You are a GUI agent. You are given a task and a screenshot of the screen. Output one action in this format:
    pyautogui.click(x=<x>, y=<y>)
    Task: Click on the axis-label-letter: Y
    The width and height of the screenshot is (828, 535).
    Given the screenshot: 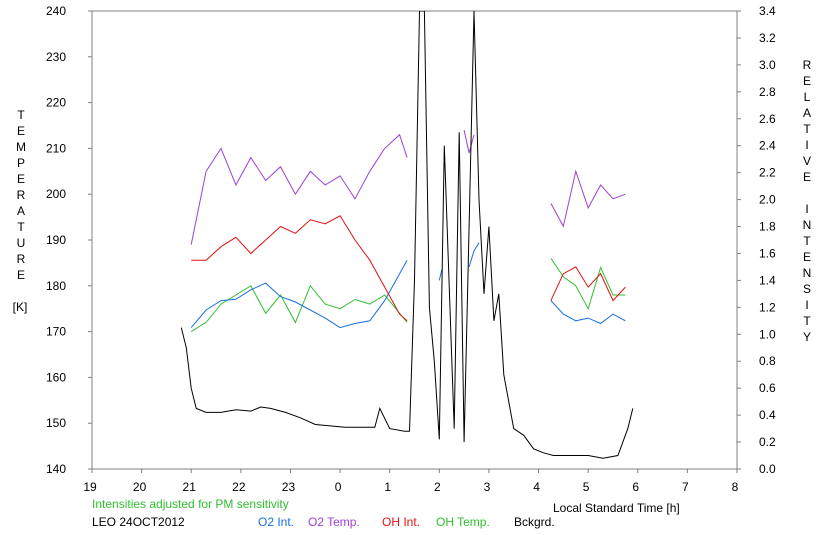 What is the action you would take?
    pyautogui.click(x=806, y=337)
    